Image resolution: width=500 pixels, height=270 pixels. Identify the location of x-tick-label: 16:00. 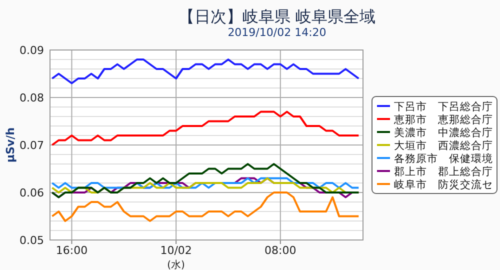
(72, 250).